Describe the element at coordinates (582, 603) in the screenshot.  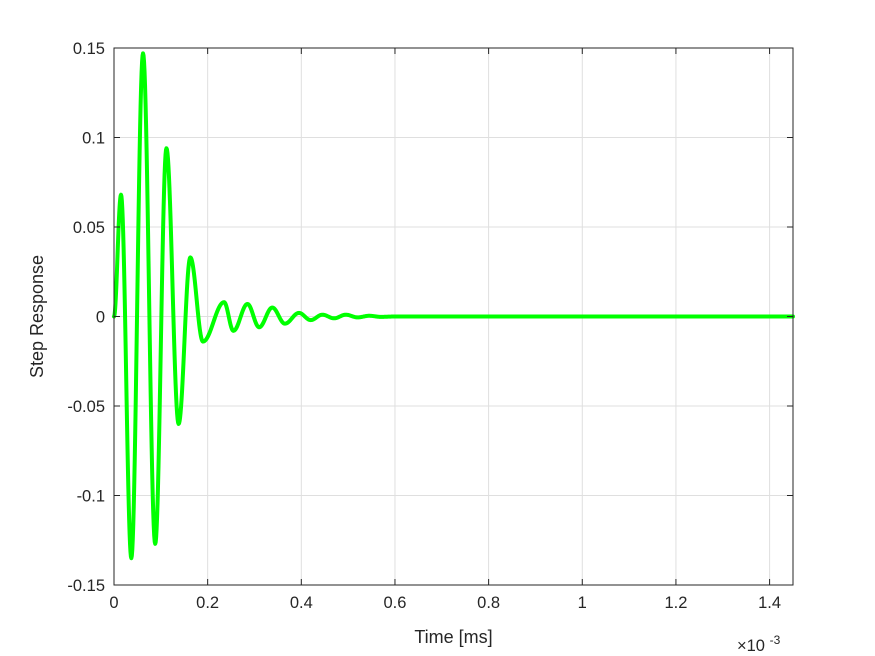
I see `x-tick-label: 1` at that location.